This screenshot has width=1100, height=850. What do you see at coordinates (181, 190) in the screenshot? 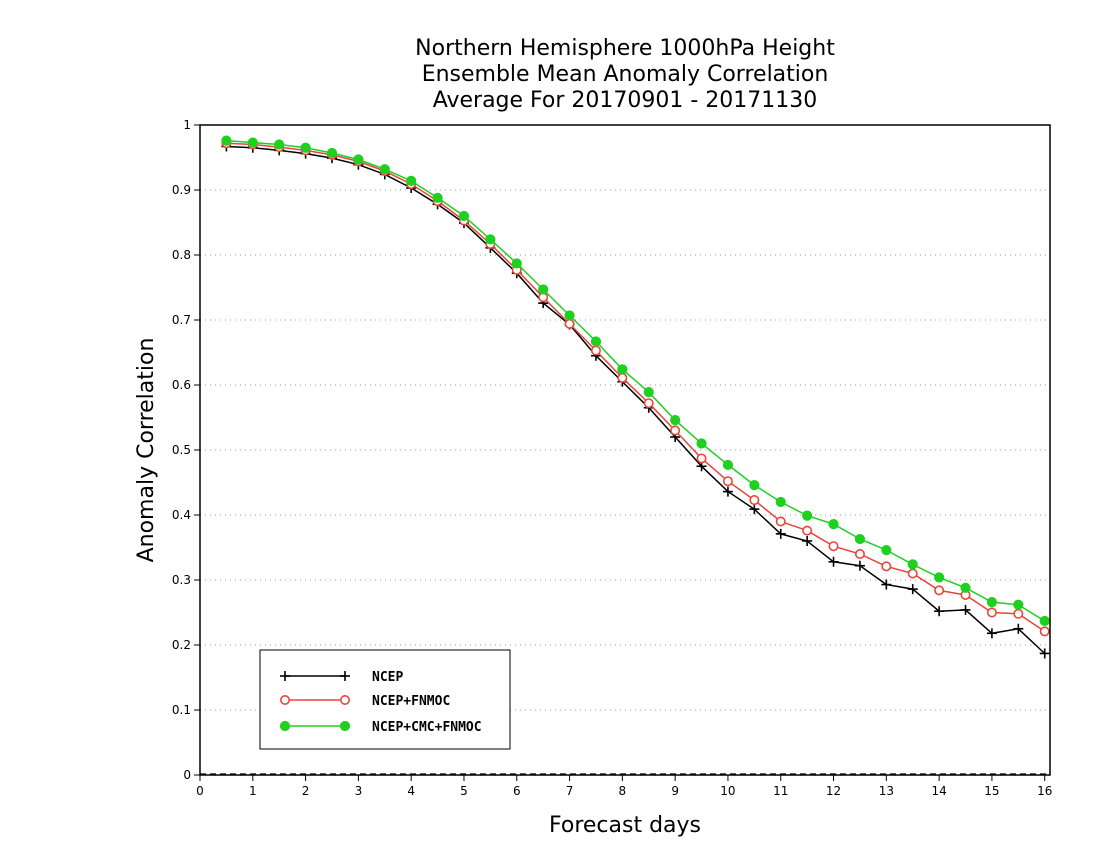
I see `y-tick-label: 0.9` at bounding box center [181, 190].